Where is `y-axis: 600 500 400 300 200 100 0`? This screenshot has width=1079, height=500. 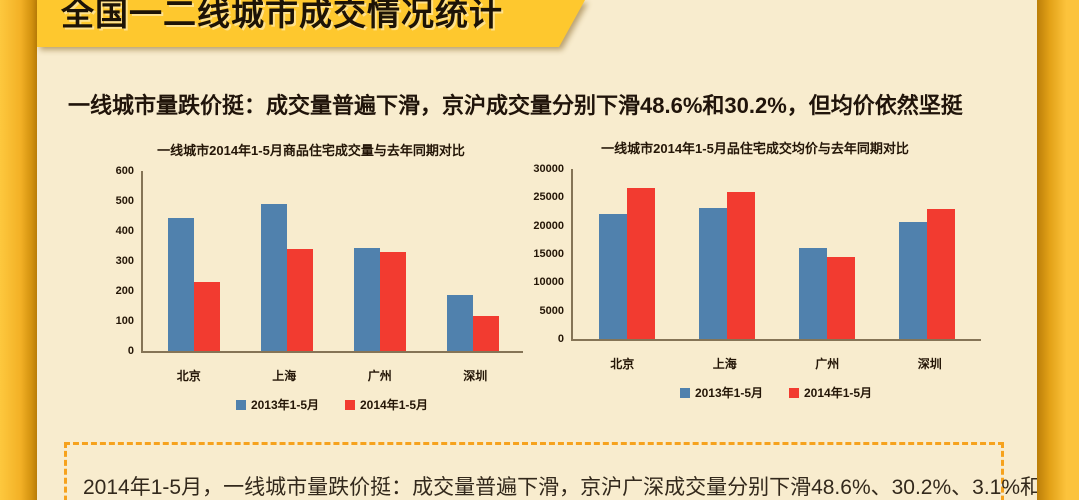 y-axis: 600 500 400 300 200 100 0 is located at coordinates (120, 261).